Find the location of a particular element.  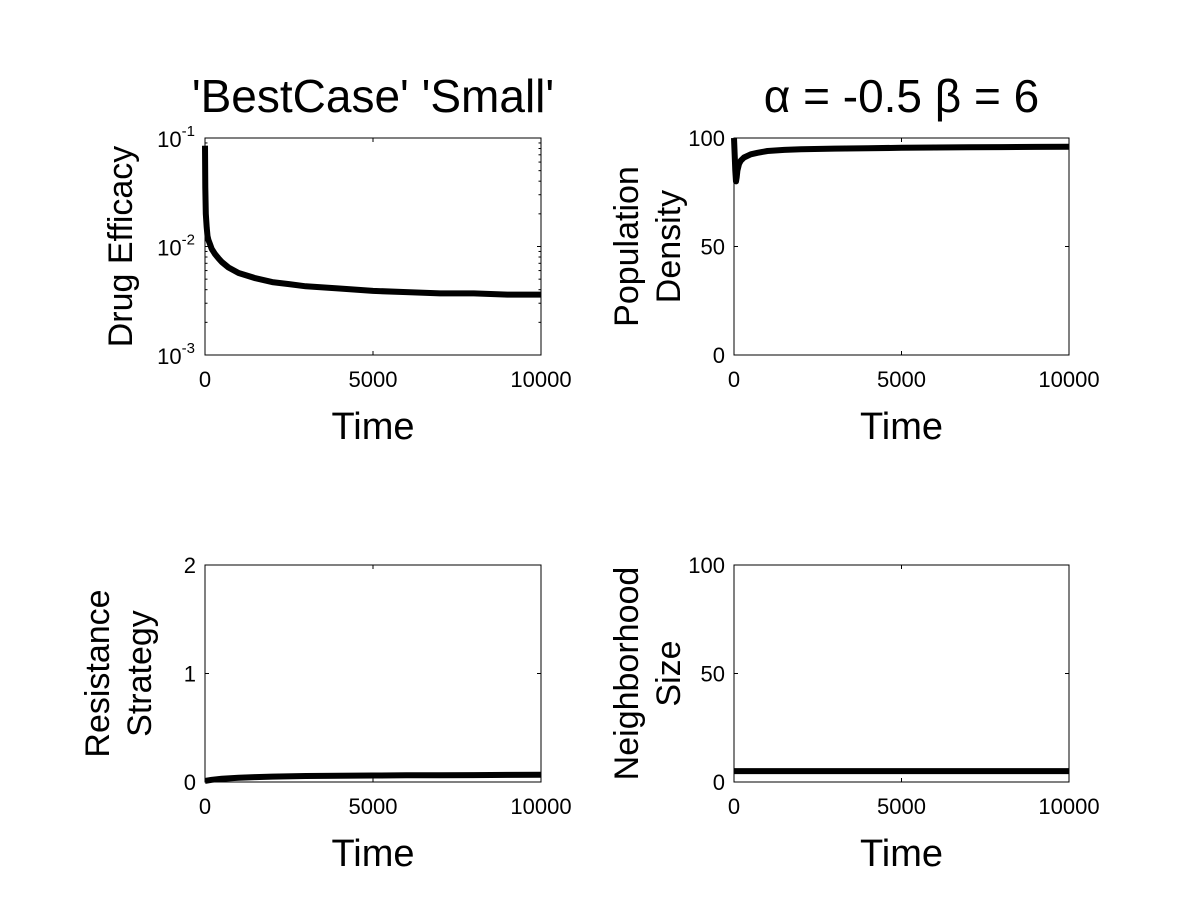

y-axis-label: Population Density is located at coordinates (648, 246).